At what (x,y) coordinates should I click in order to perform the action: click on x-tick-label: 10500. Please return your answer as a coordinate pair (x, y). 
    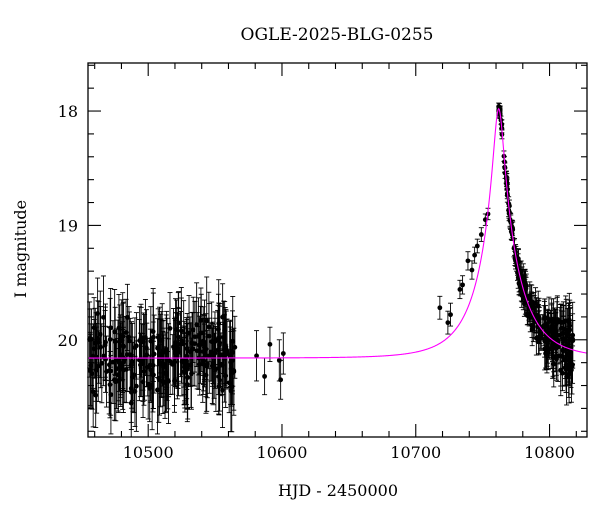
    Looking at the image, I should click on (148, 452).